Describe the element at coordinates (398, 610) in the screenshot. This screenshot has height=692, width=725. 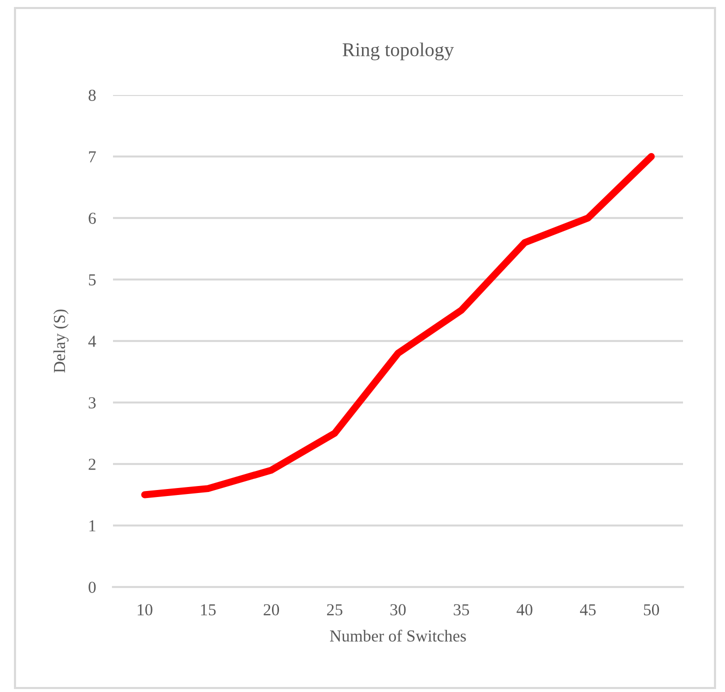
I see `x-tick-label: 30` at that location.